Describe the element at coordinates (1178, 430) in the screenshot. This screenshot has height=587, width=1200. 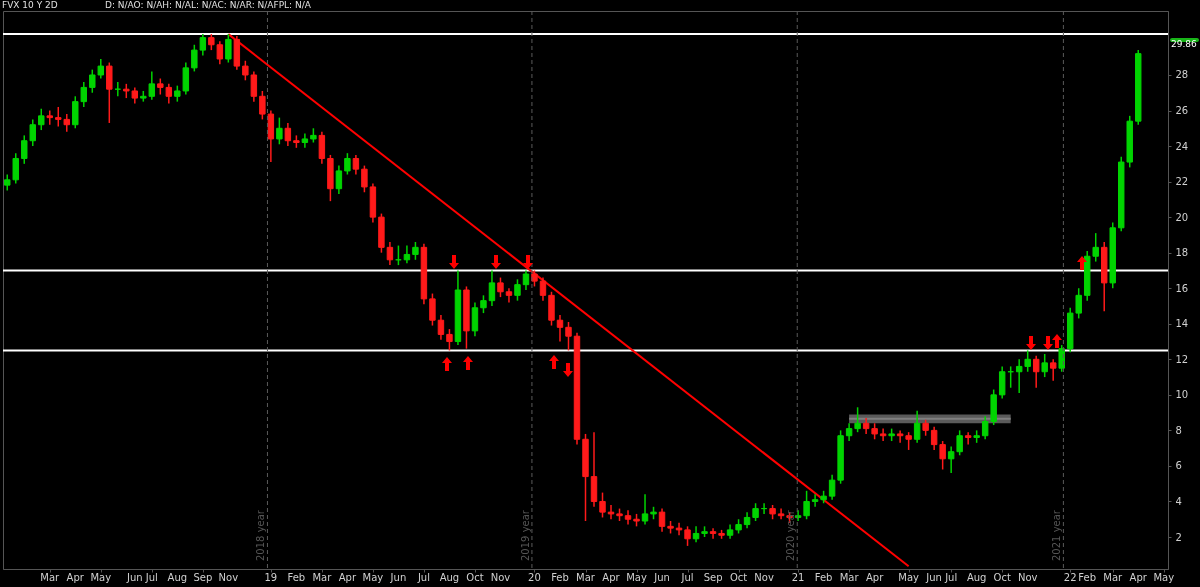
I see `y-tick-label: 8` at that location.